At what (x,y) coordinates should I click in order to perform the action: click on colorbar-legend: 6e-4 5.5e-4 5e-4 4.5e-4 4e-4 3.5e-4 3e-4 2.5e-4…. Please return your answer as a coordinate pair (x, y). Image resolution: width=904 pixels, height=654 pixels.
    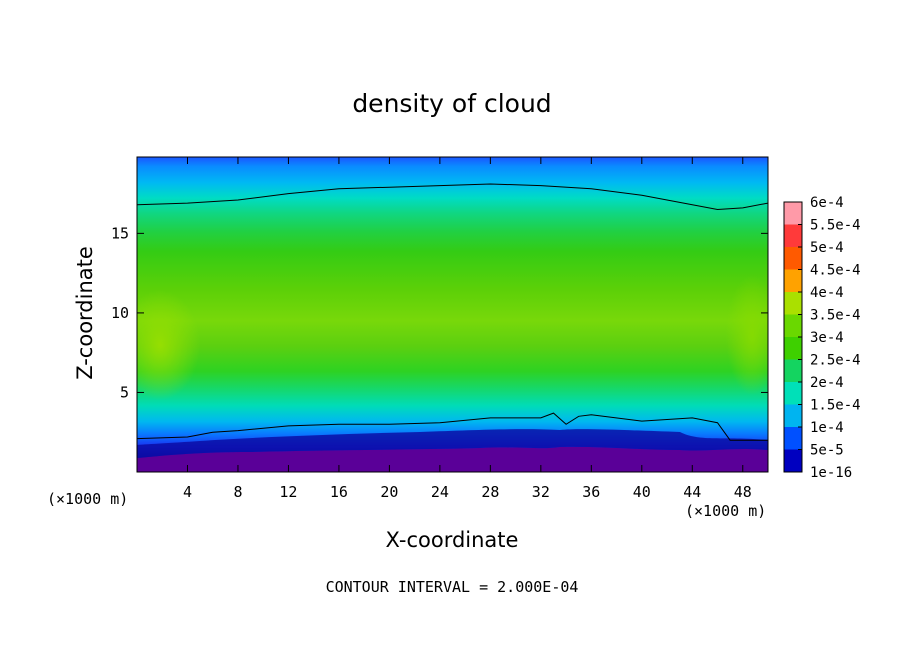
    Looking at the image, I should click on (822, 338).